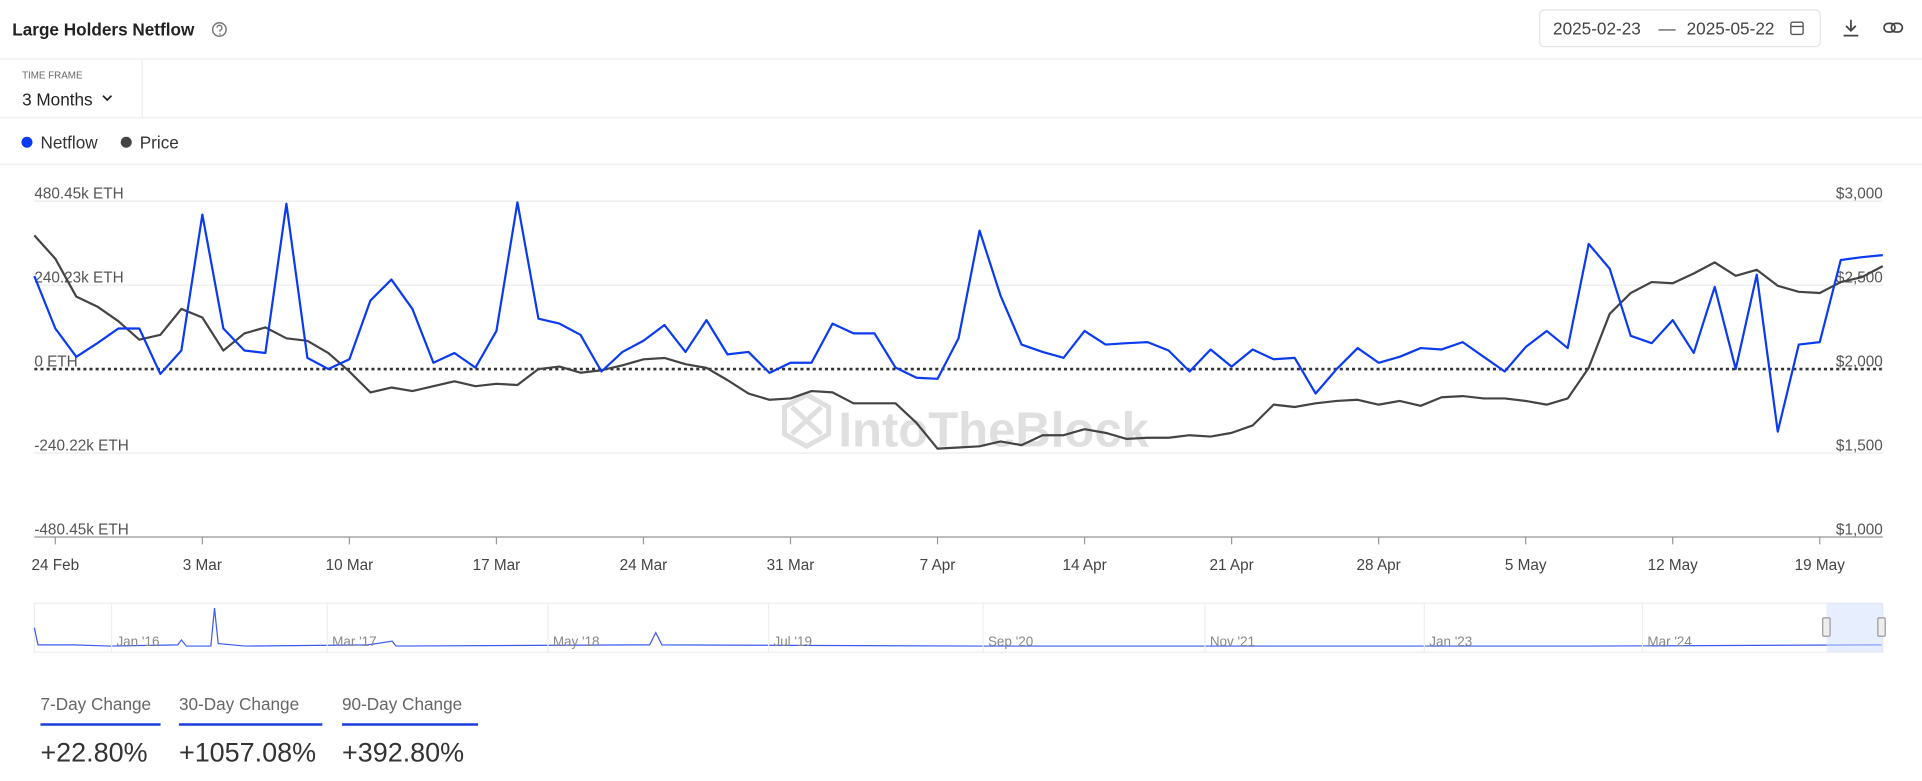 This screenshot has width=1922, height=781. What do you see at coordinates (1859, 530) in the screenshot?
I see `y2-tick-label: $1,000` at bounding box center [1859, 530].